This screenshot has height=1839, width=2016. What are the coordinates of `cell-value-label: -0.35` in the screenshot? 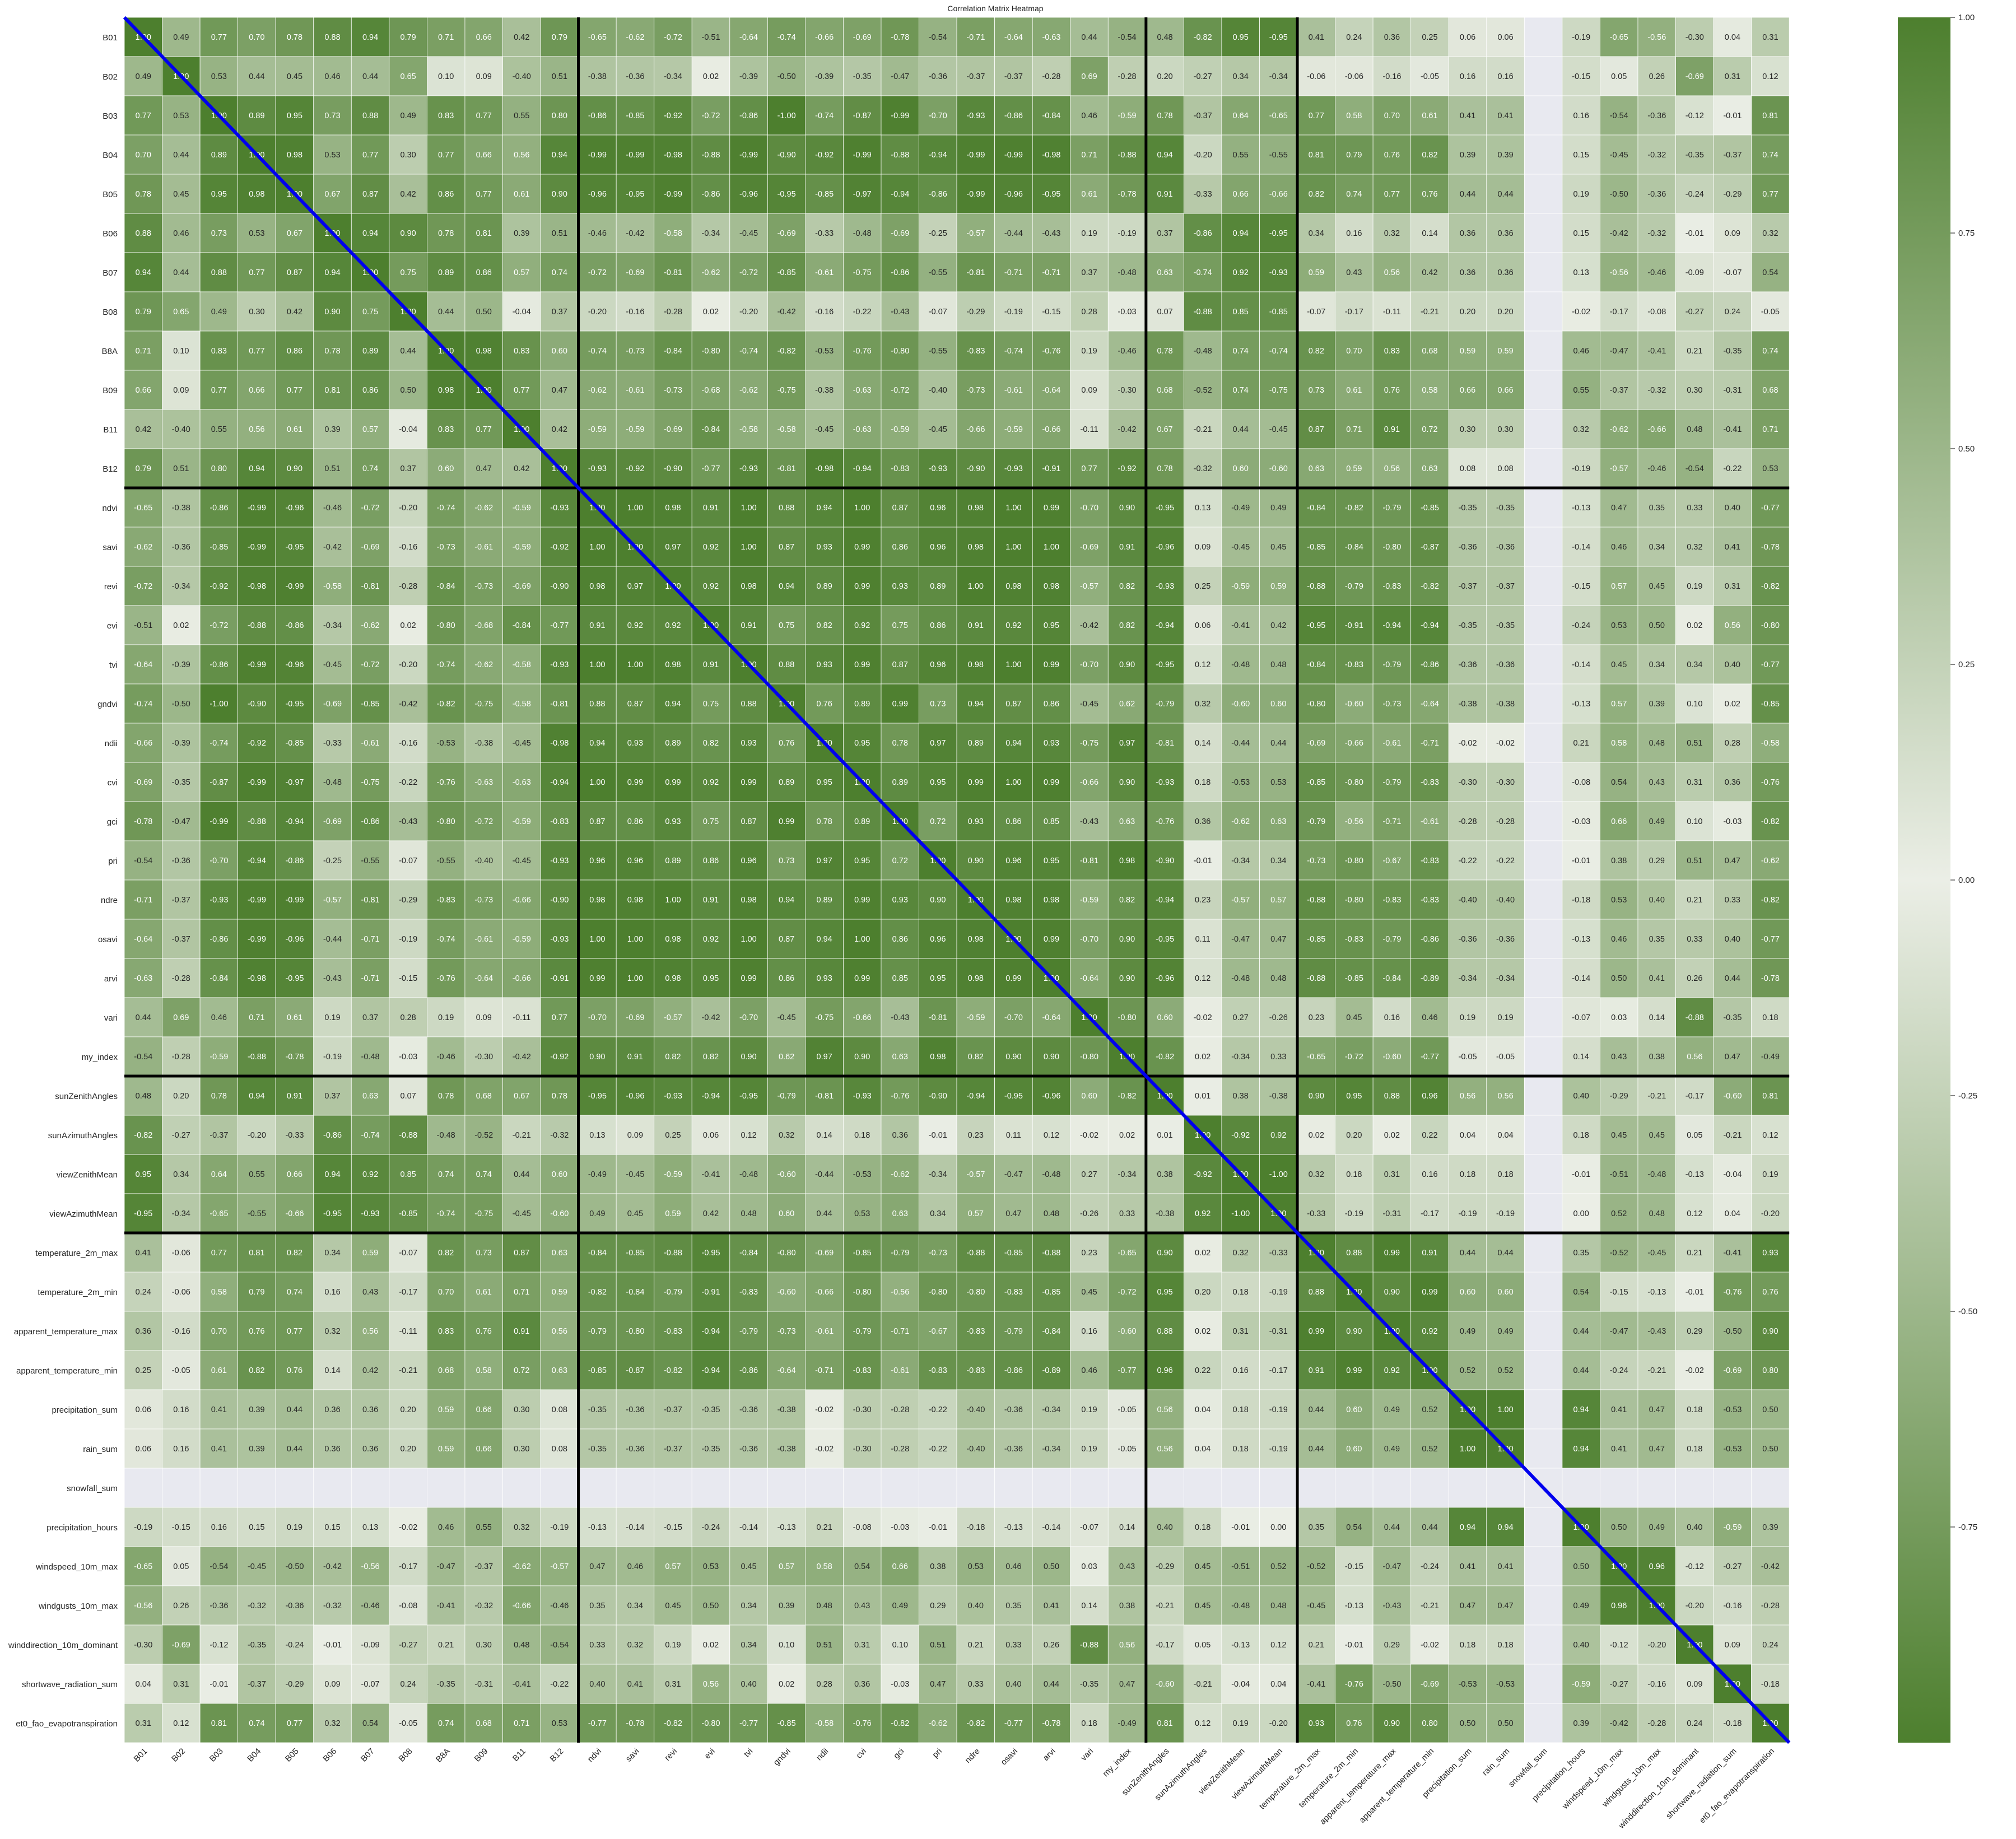 It's located at (1089, 1684).